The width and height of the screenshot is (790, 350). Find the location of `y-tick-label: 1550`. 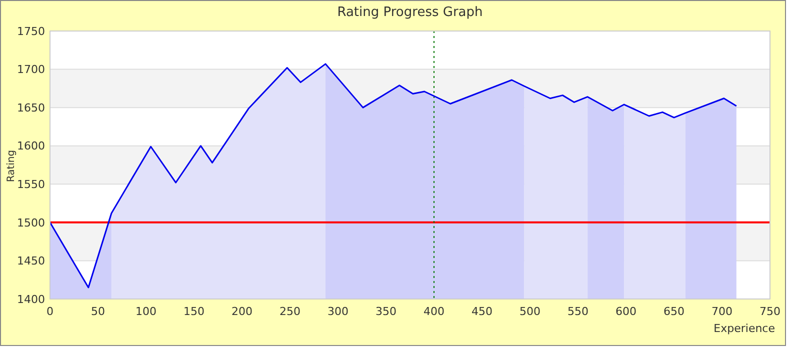

y-tick-label: 1550 is located at coordinates (31, 184).